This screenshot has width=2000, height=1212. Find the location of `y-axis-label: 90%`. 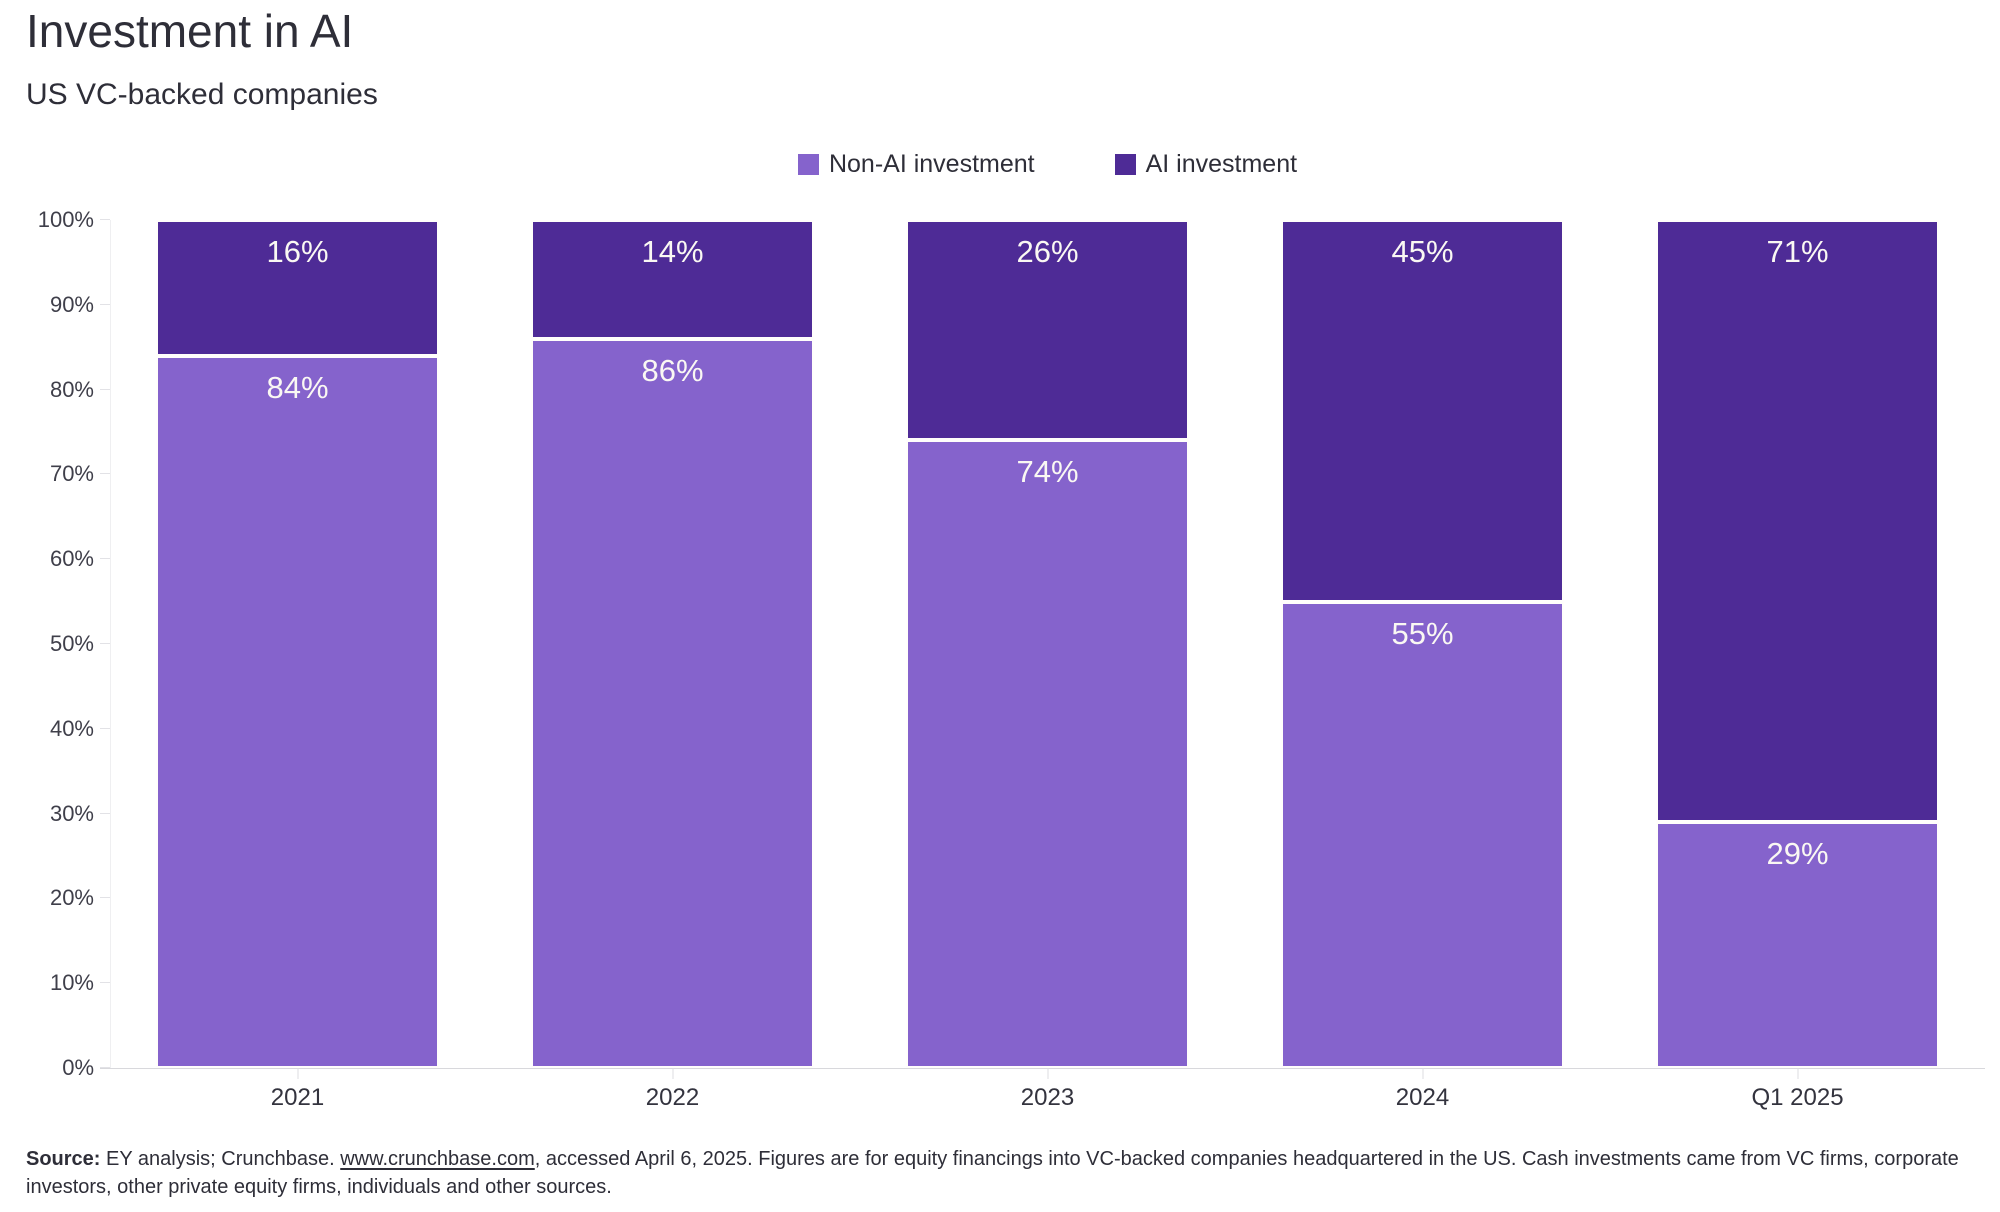

y-axis-label: 90% is located at coordinates (71, 304).